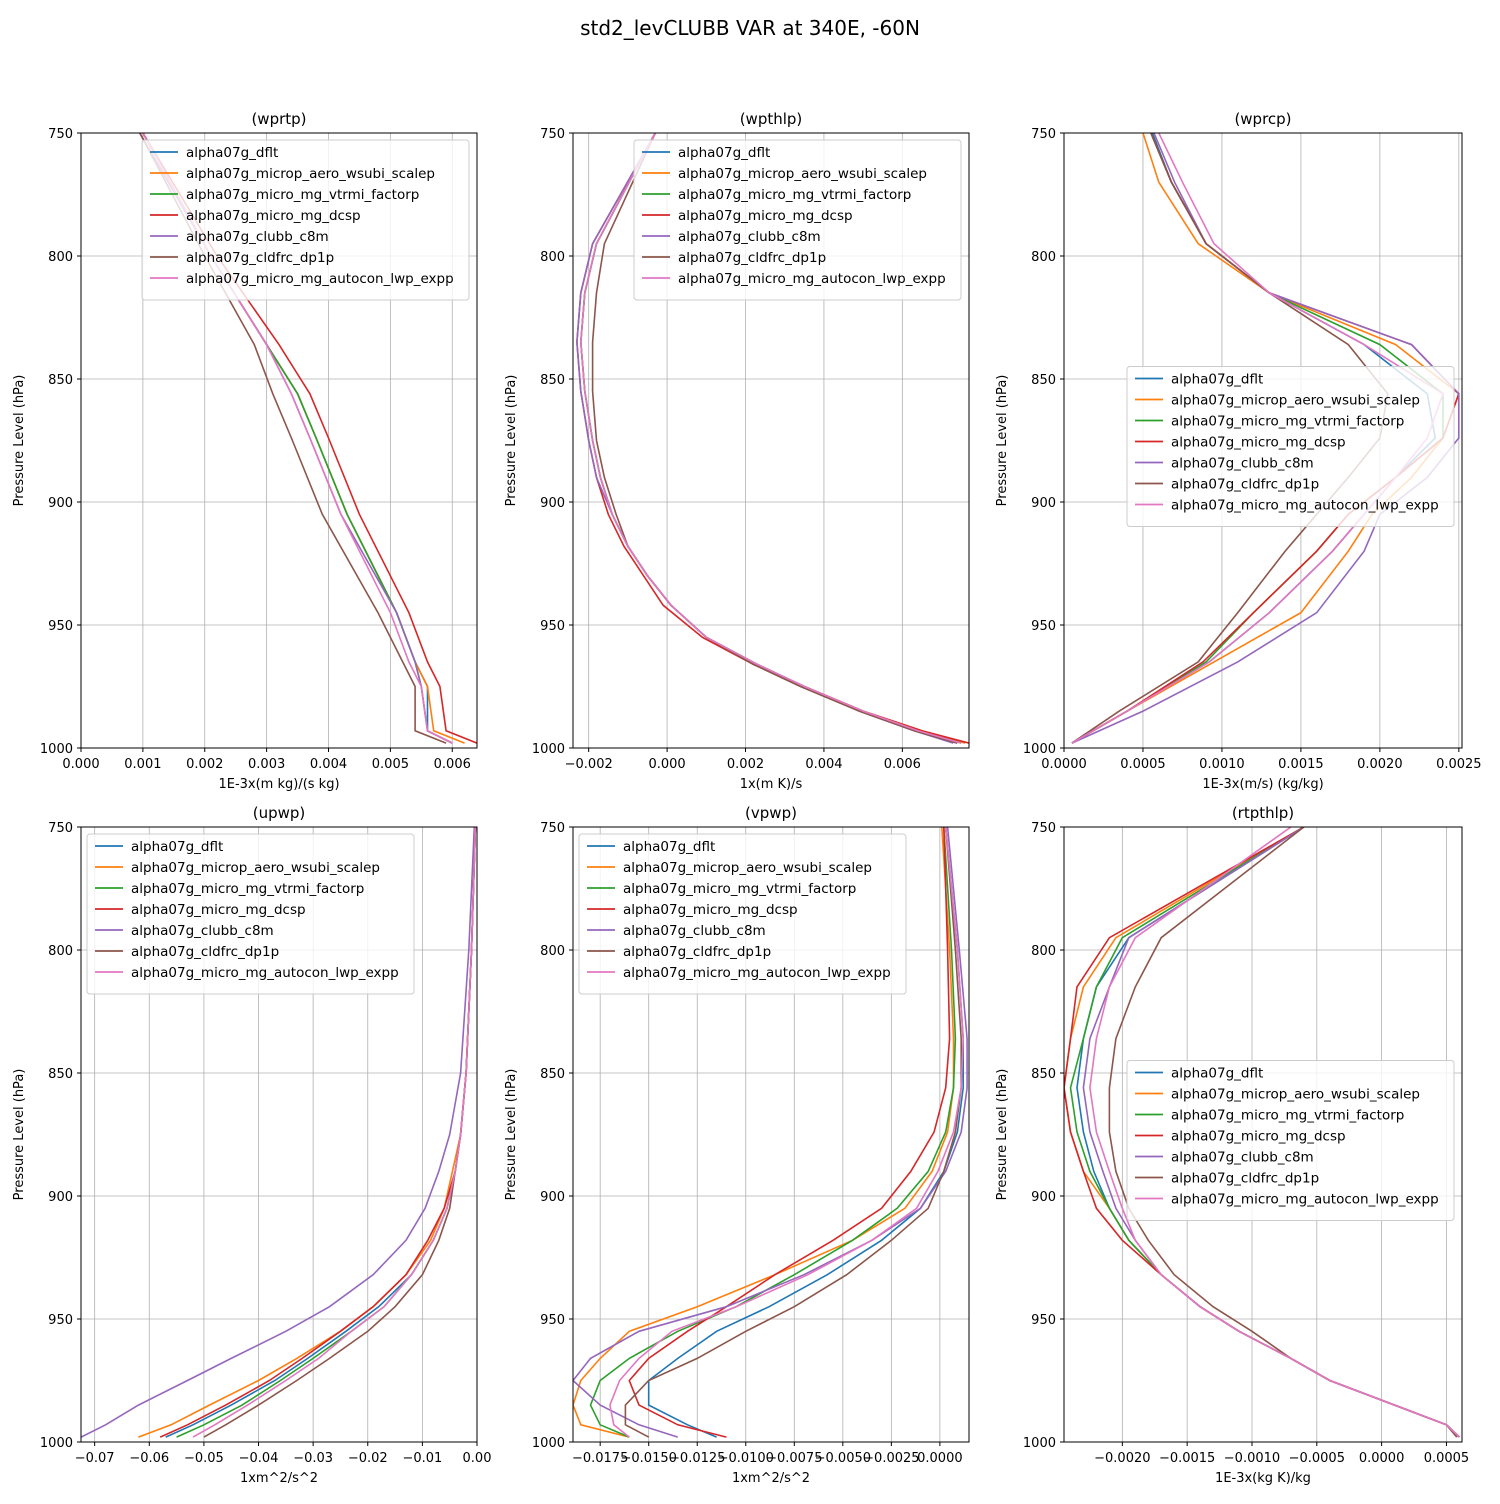  Describe the element at coordinates (806, 1132) in the screenshot. I see `series-line-alpha07g_dflt` at that location.